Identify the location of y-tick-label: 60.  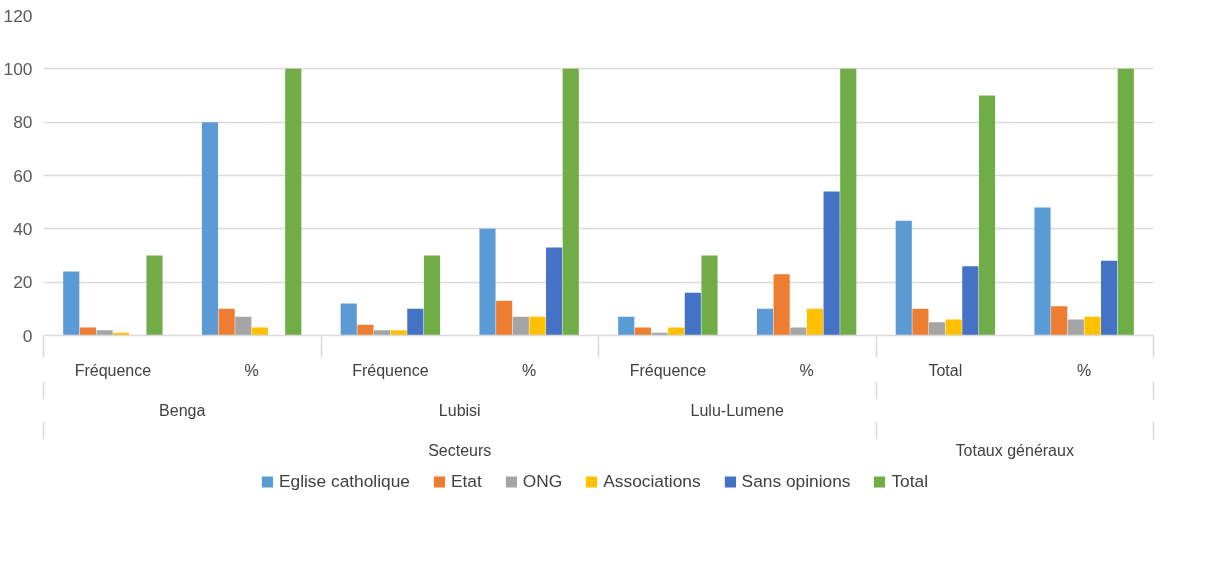
(23, 175).